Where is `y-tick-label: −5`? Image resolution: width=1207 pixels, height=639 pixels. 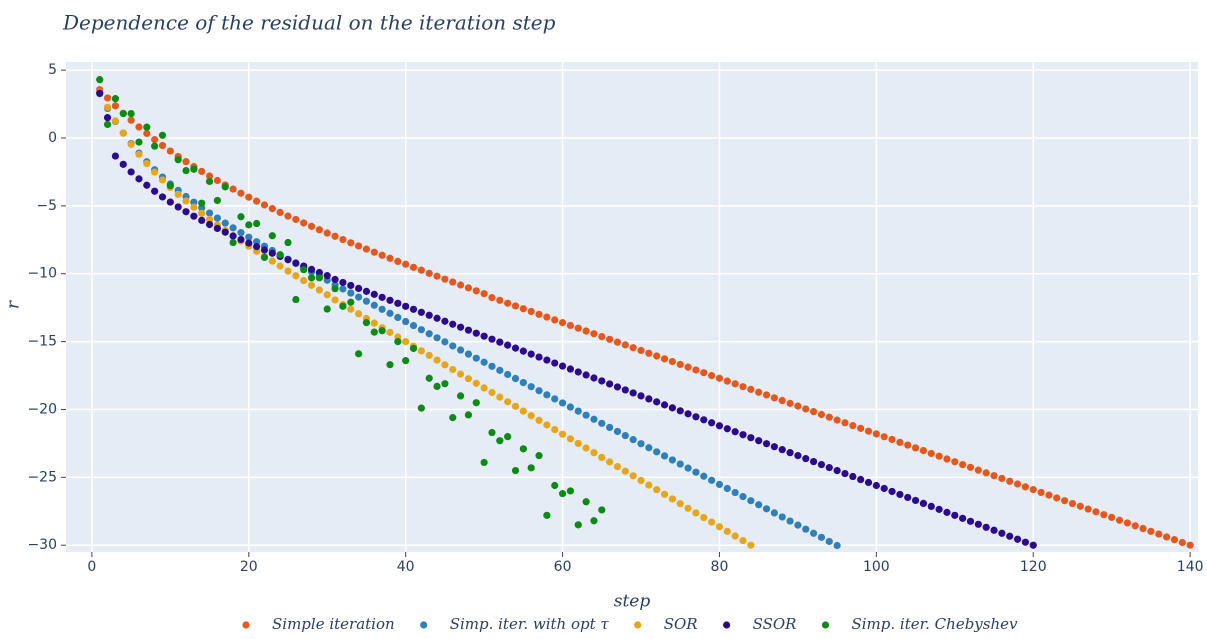 y-tick-label: −5 is located at coordinates (46, 206).